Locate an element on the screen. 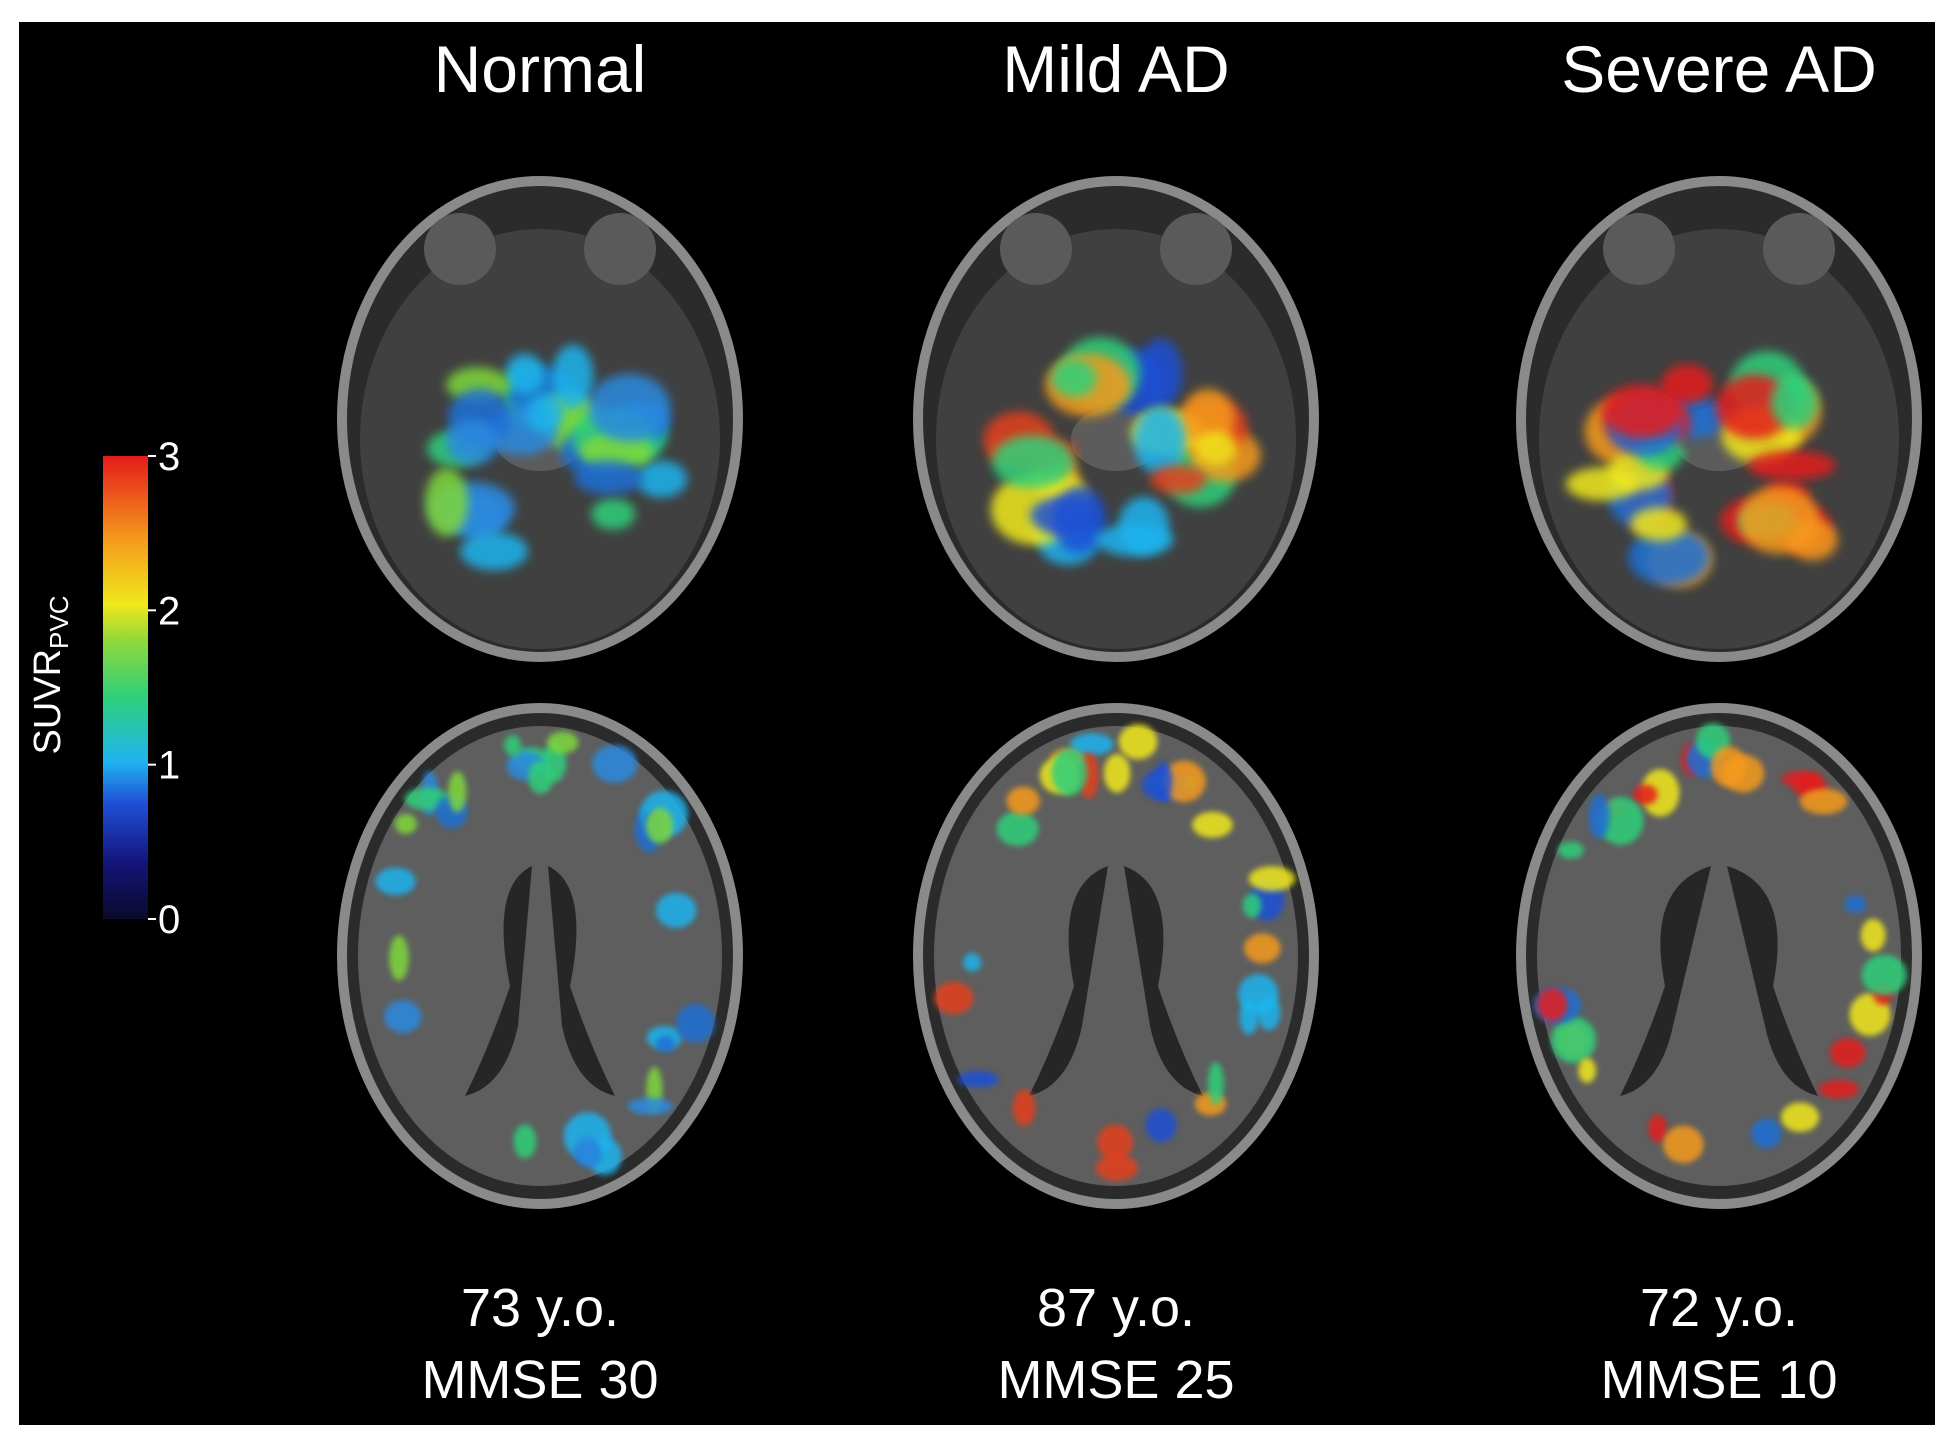 The height and width of the screenshot is (1445, 1955). colorbar-tick-label: 1 is located at coordinates (169, 766).